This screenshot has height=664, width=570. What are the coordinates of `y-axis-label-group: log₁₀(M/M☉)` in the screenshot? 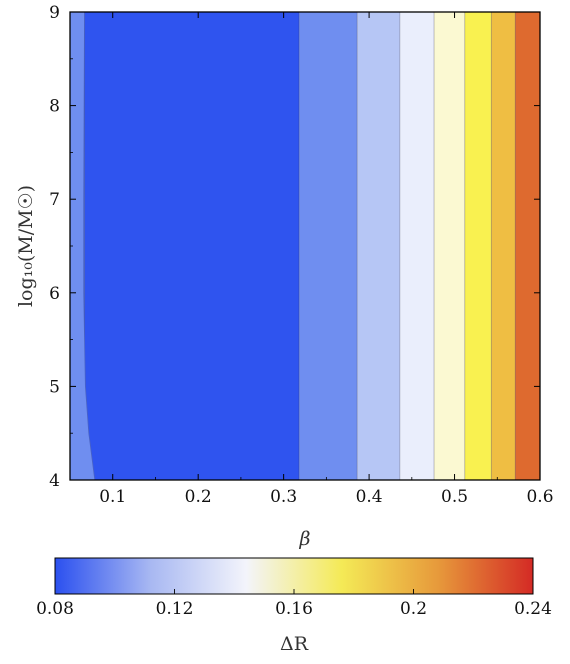 It's located at (26, 246).